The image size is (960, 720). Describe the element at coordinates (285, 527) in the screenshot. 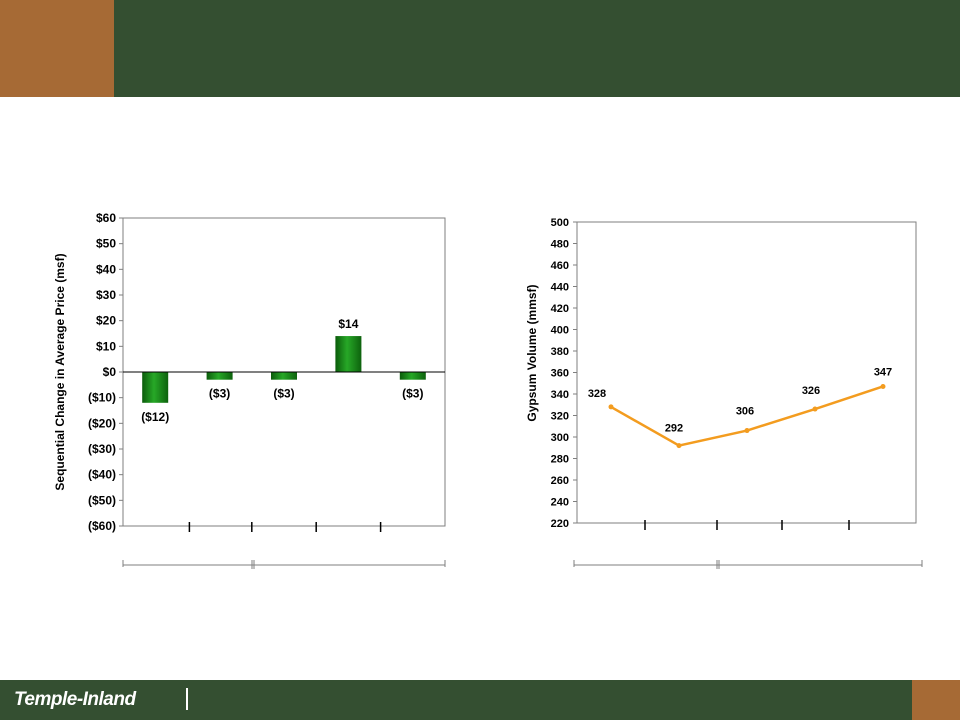

I see `bar-x-axis-ticks` at that location.